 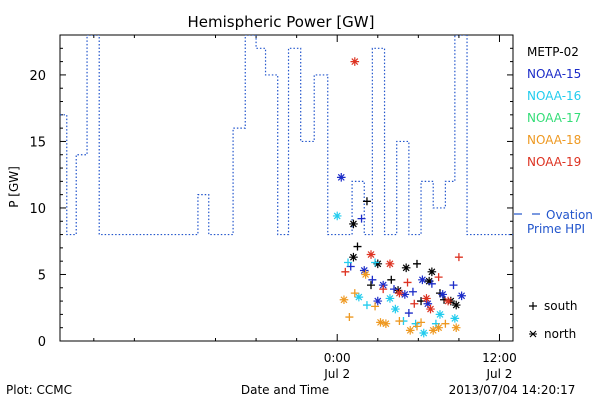 What do you see at coordinates (560, 334) in the screenshot?
I see `marker-legend-label-north: north` at bounding box center [560, 334].